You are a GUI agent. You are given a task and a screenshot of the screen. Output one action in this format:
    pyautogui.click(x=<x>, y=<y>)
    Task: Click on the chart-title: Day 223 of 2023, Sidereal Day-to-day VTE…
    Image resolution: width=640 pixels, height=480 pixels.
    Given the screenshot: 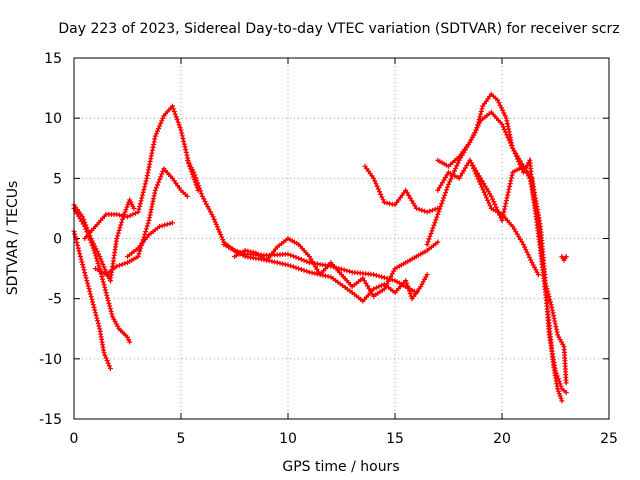 What is the action you would take?
    pyautogui.click(x=338, y=29)
    